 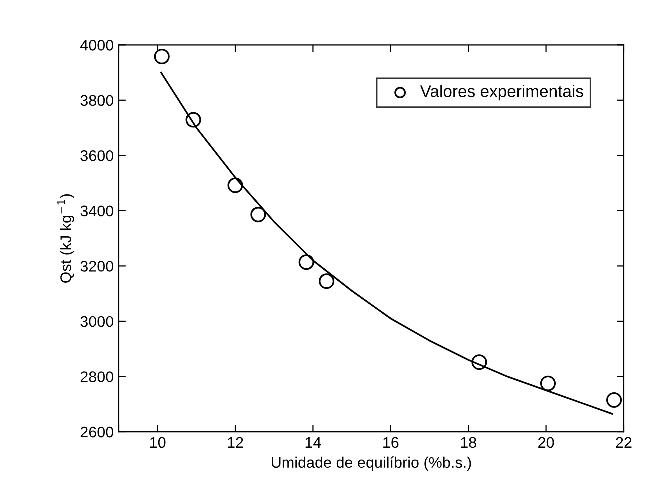 I want to click on y-tick-label: 2800, so click(x=97, y=377).